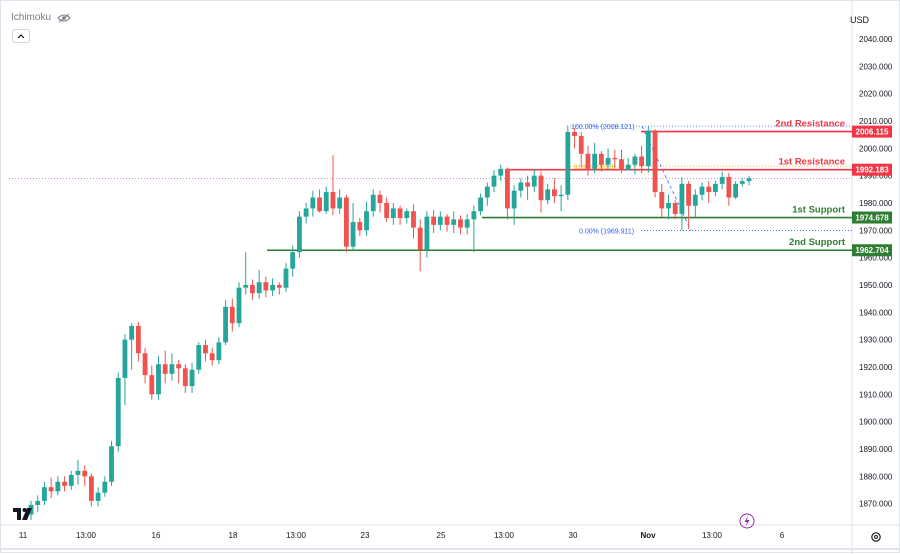 This screenshot has width=900, height=554. I want to click on y-tick-label: 1880.000, so click(876, 476).